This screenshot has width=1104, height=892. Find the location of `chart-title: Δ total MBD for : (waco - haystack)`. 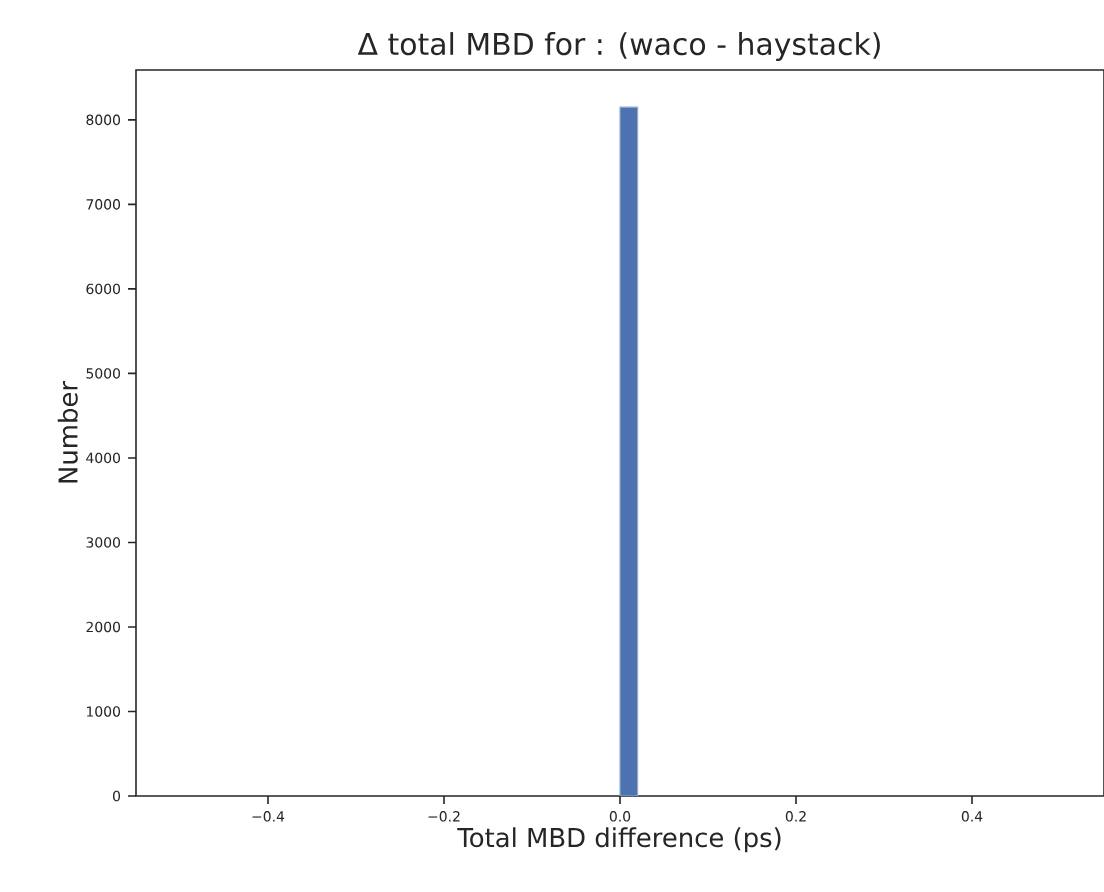

chart-title: Δ total MBD for : (waco - haystack) is located at coordinates (618, 47).